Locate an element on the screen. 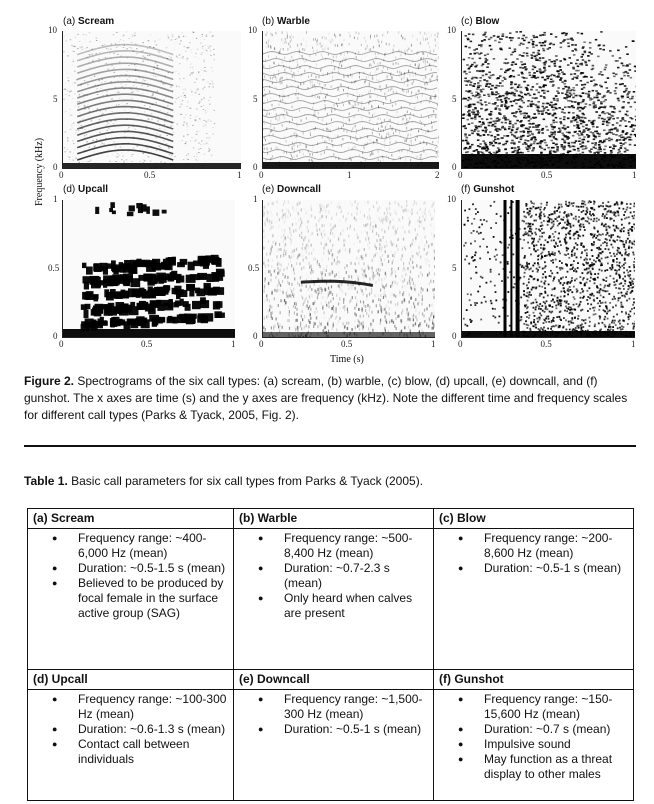 The width and height of the screenshot is (654, 804). spectrogram-scream is located at coordinates (151, 100).